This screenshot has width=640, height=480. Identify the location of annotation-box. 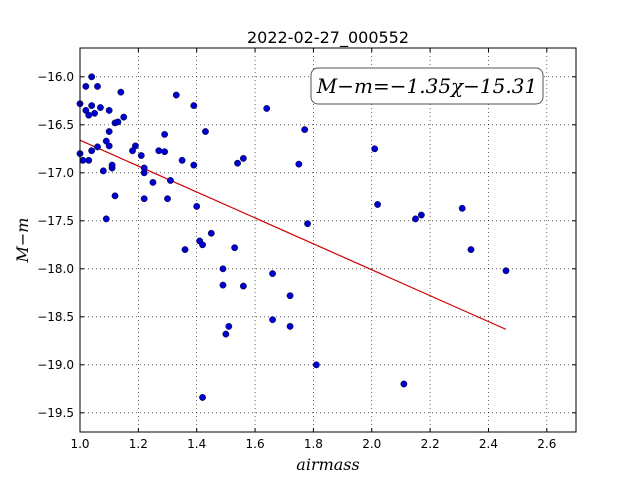
(427, 86).